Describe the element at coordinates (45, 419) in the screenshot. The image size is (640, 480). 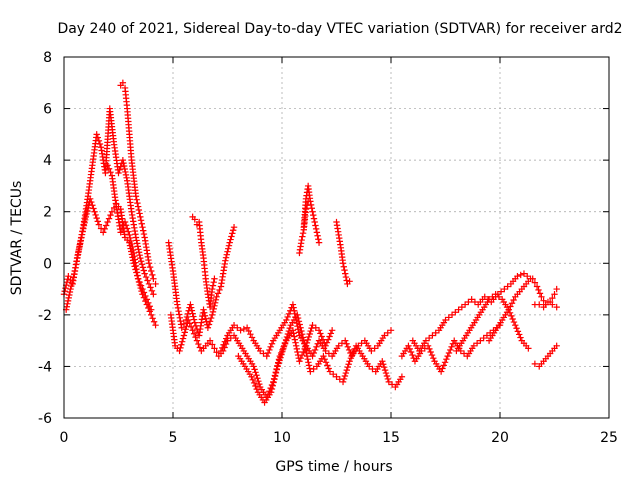
I see `y-tick-label: -6` at that location.